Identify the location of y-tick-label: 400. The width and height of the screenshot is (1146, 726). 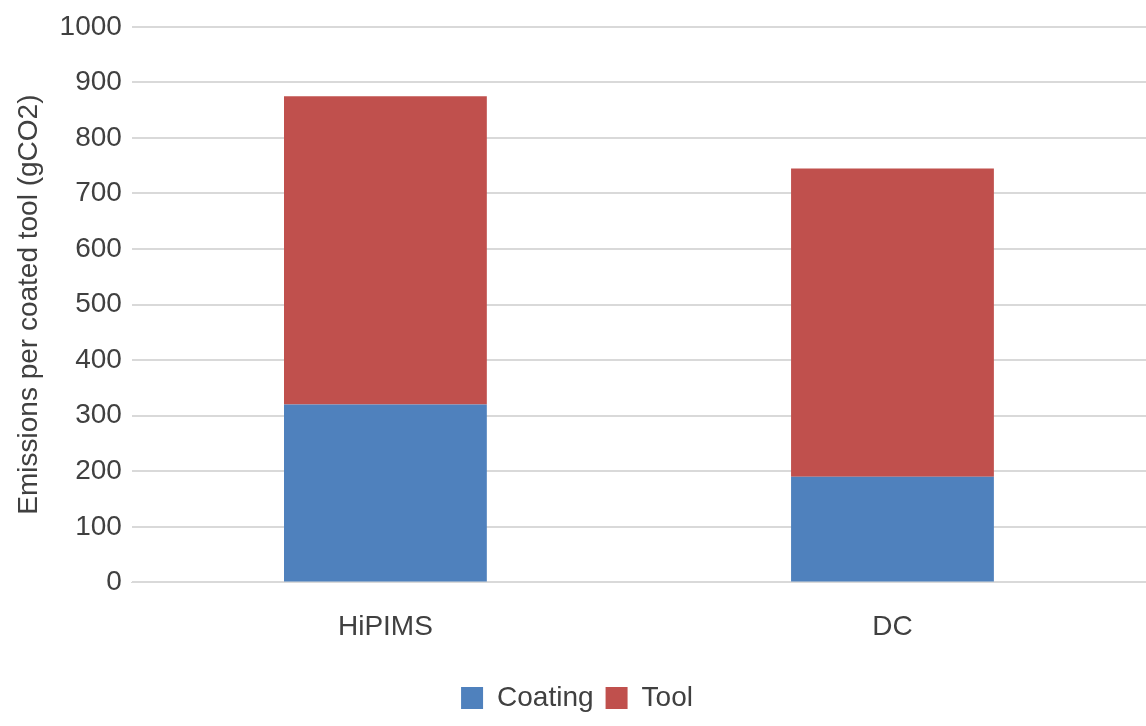
(98, 358).